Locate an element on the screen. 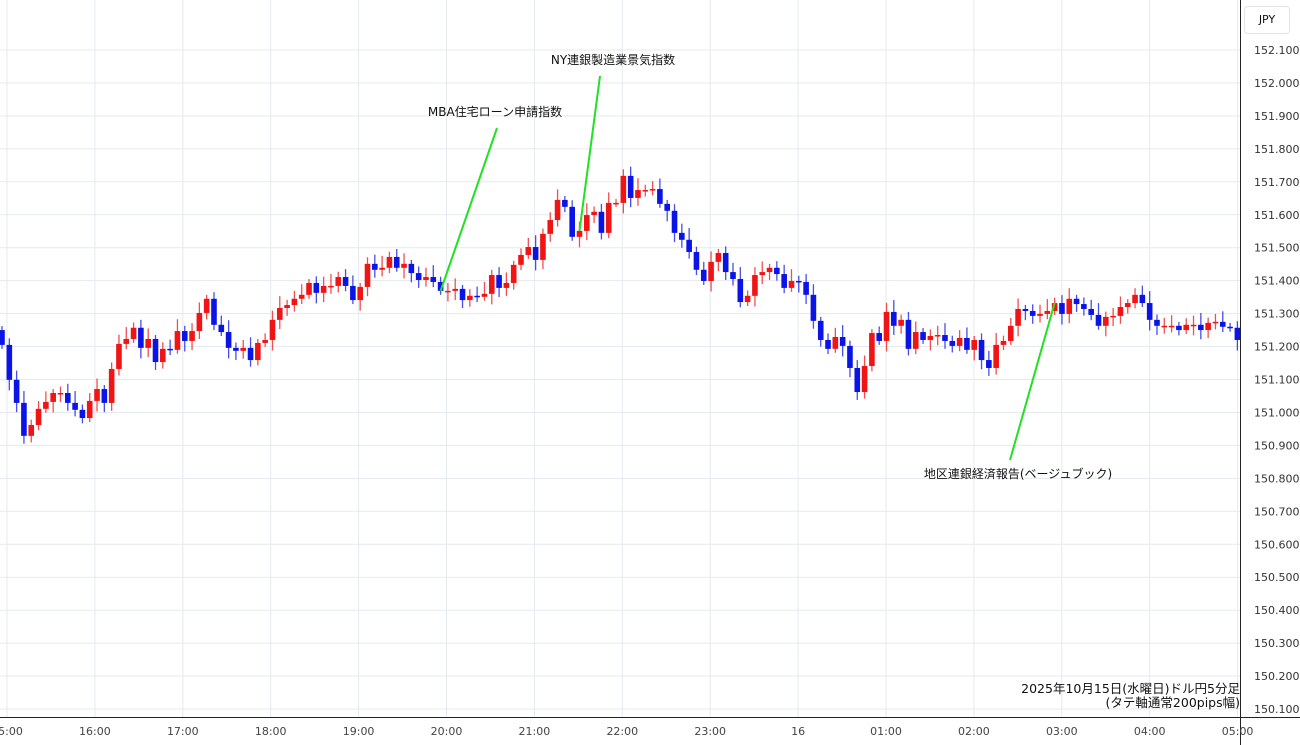 This screenshot has width=1300, height=745. price-tick-label: 151.400 is located at coordinates (1277, 281).